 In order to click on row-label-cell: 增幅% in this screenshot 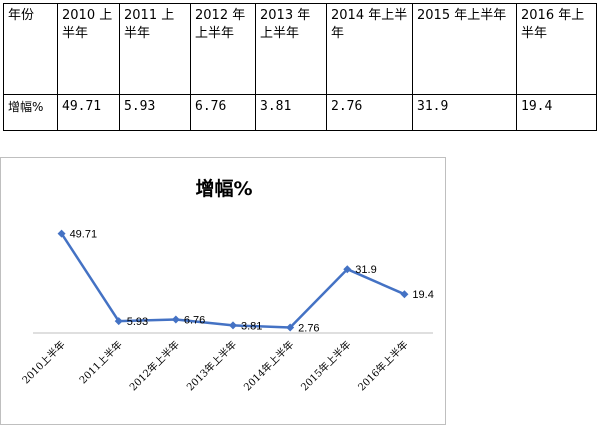, I will do `click(30, 112)`.